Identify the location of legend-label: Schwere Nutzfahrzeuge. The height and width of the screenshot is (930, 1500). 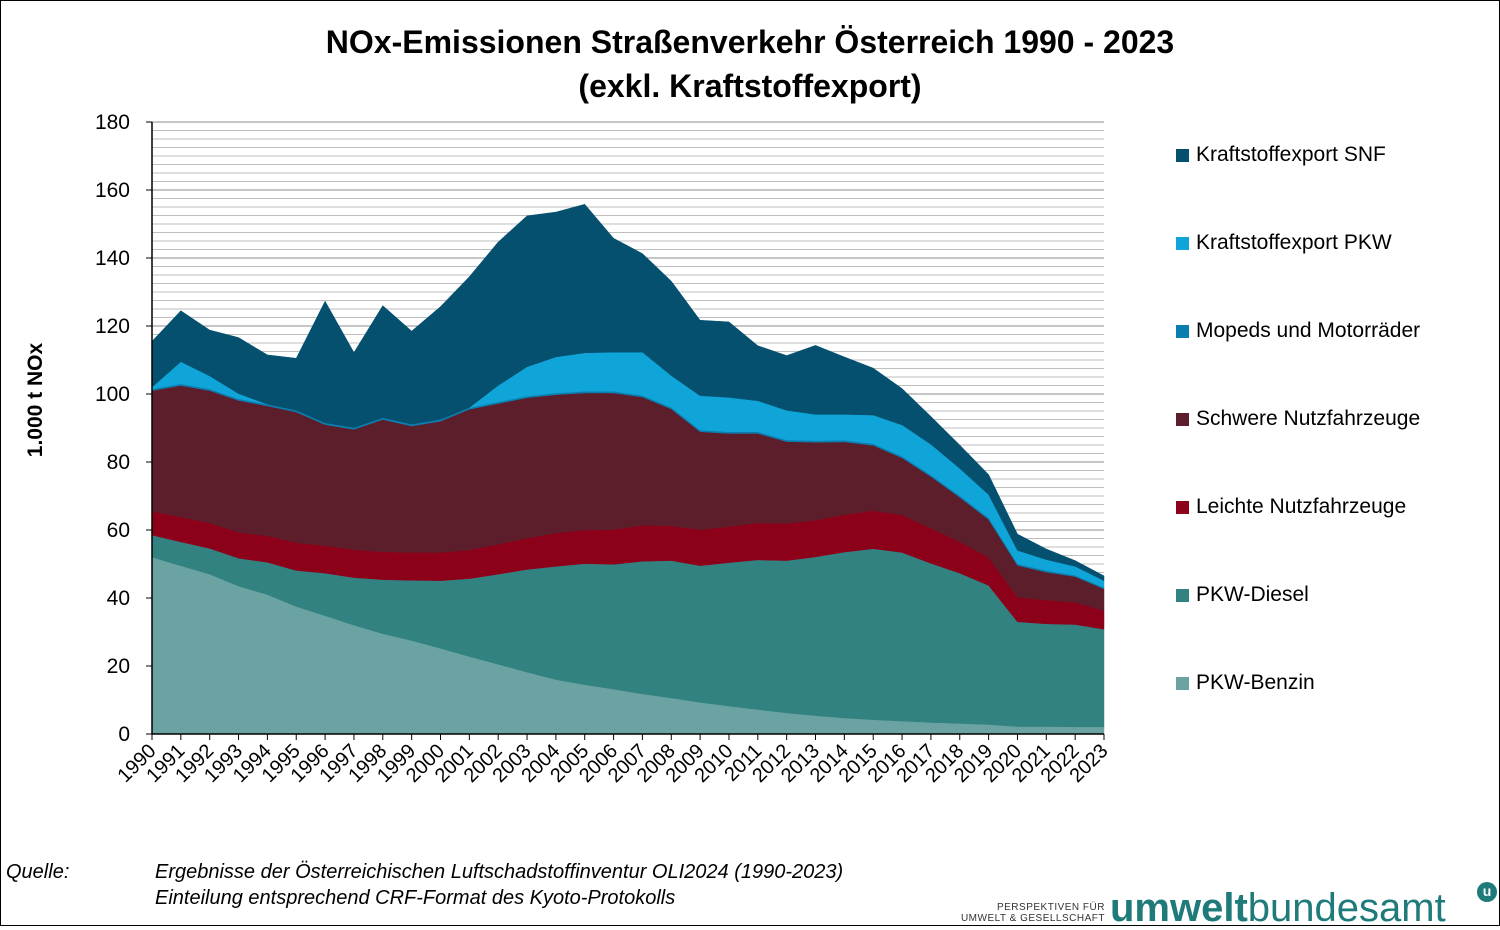
(1308, 418).